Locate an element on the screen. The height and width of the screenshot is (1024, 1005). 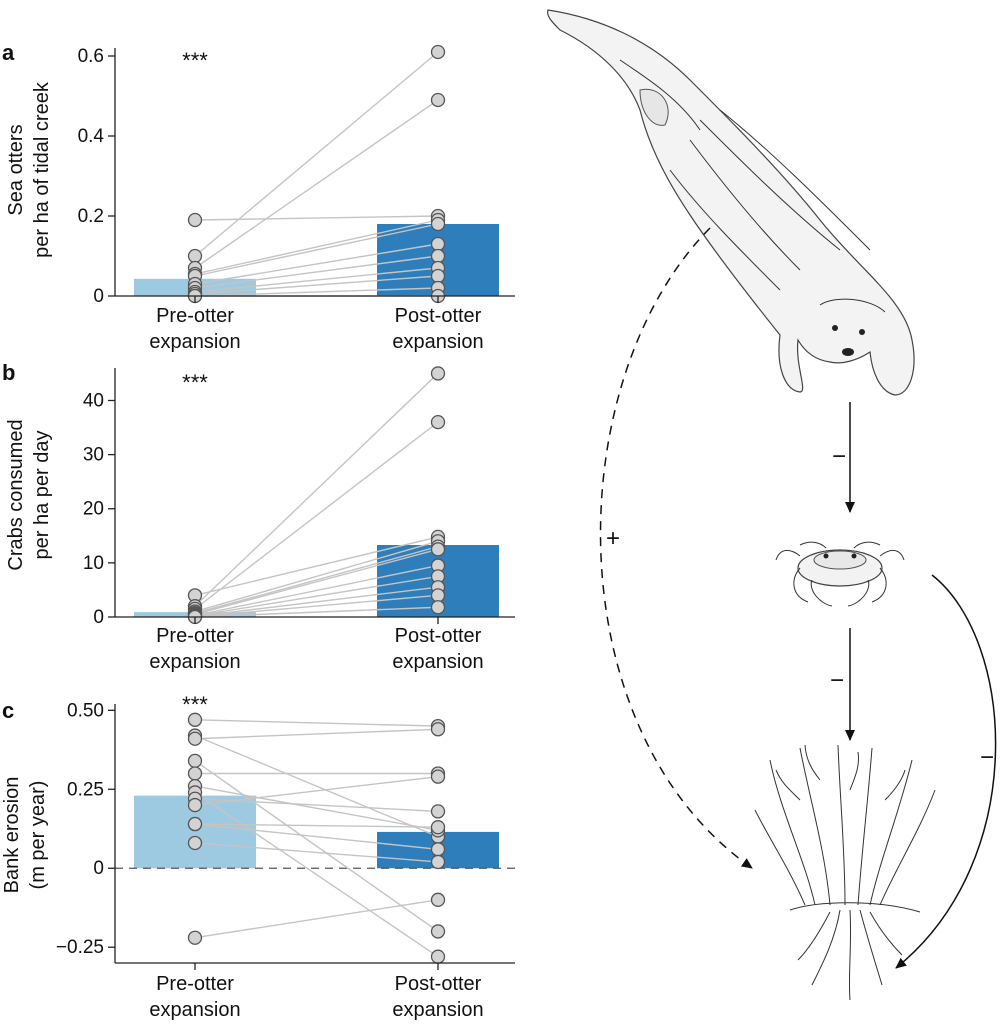
panel-letter: c is located at coordinates (8, 710).